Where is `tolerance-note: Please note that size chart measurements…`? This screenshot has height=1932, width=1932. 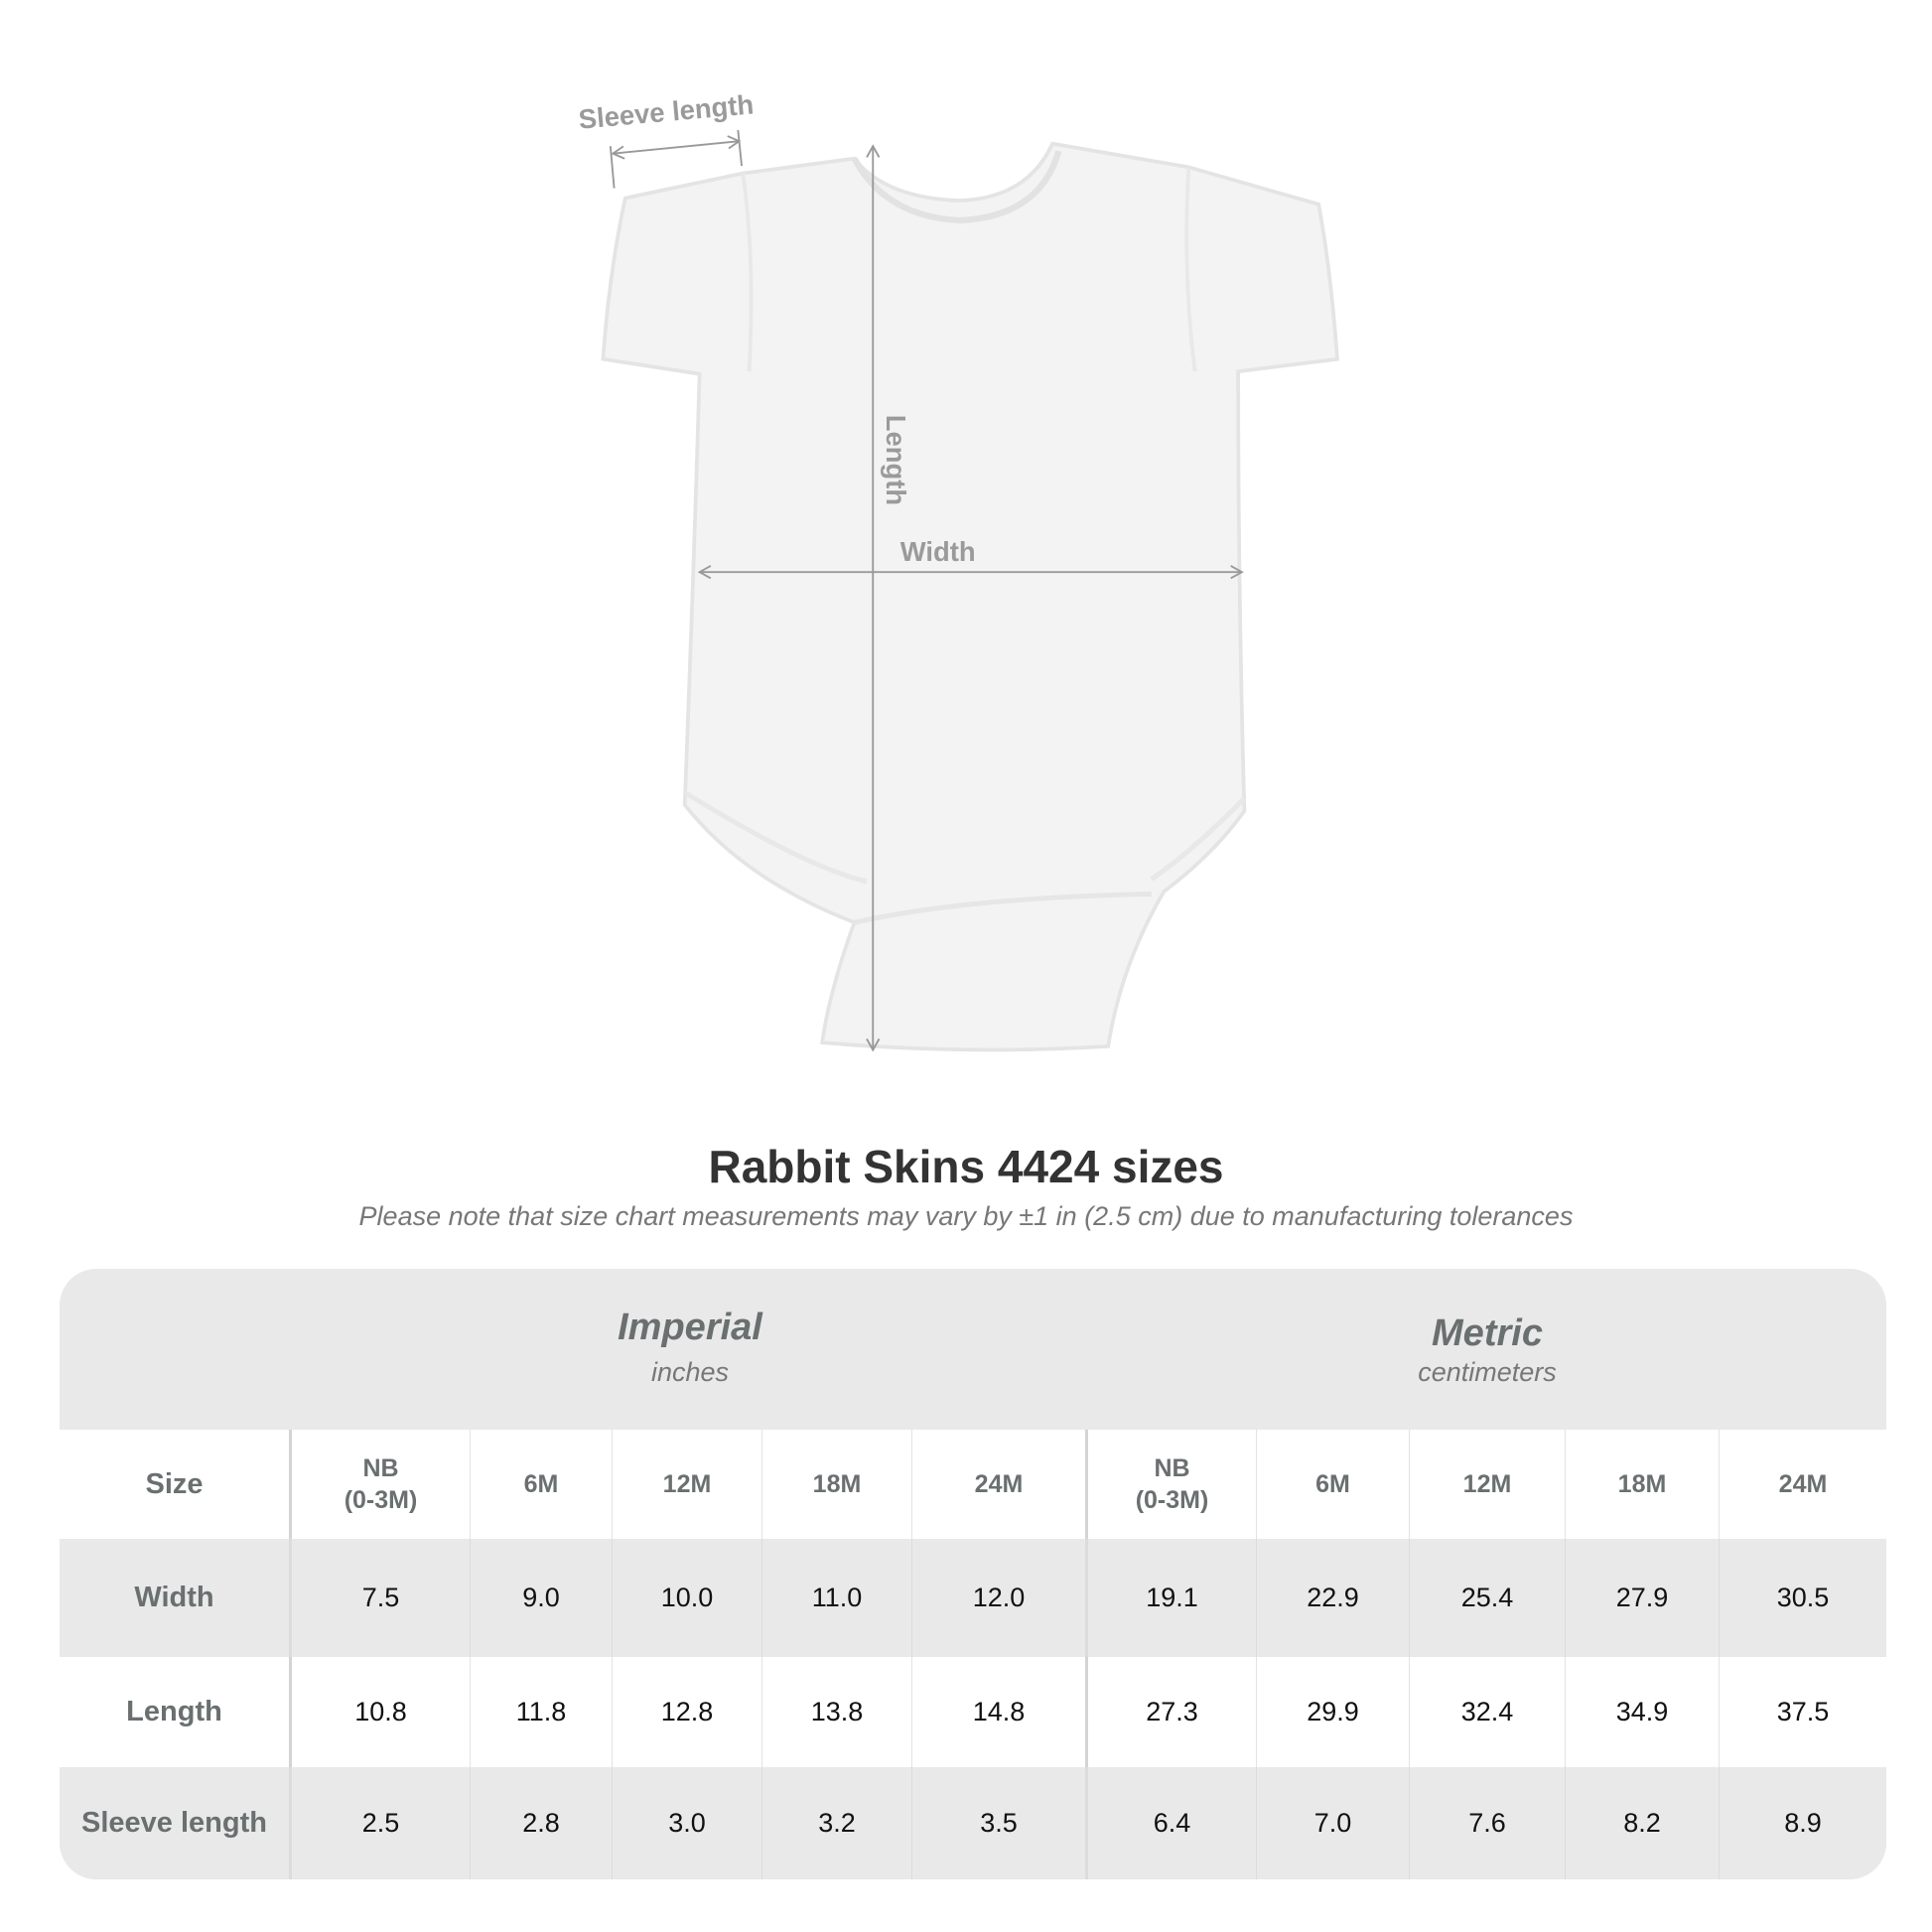 tolerance-note: Please note that size chart measurements… is located at coordinates (966, 1216).